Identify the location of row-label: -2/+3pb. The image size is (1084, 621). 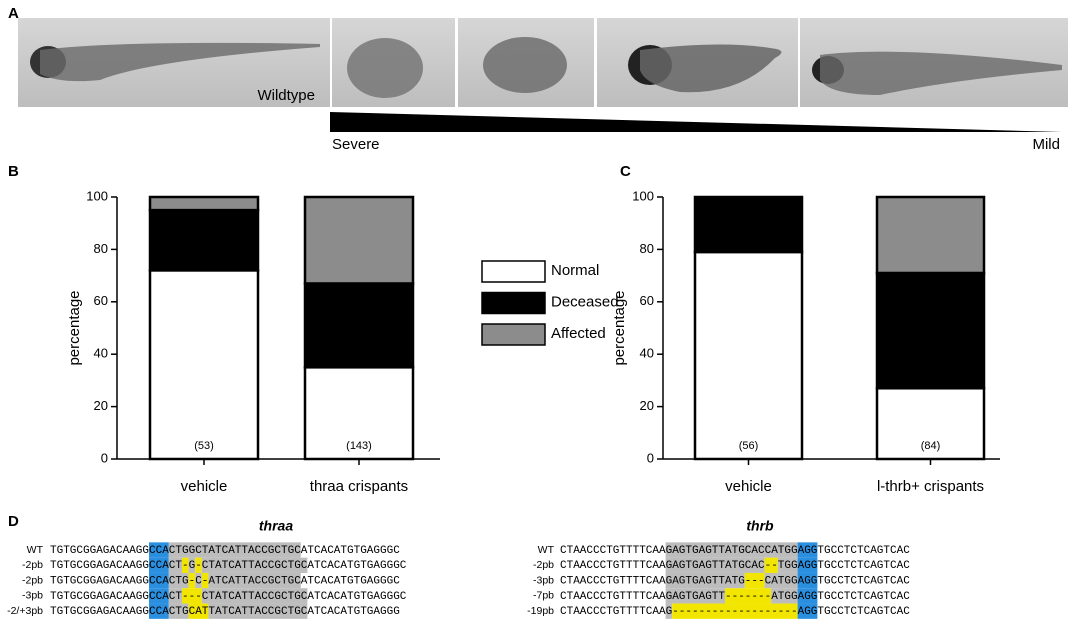
(25, 611).